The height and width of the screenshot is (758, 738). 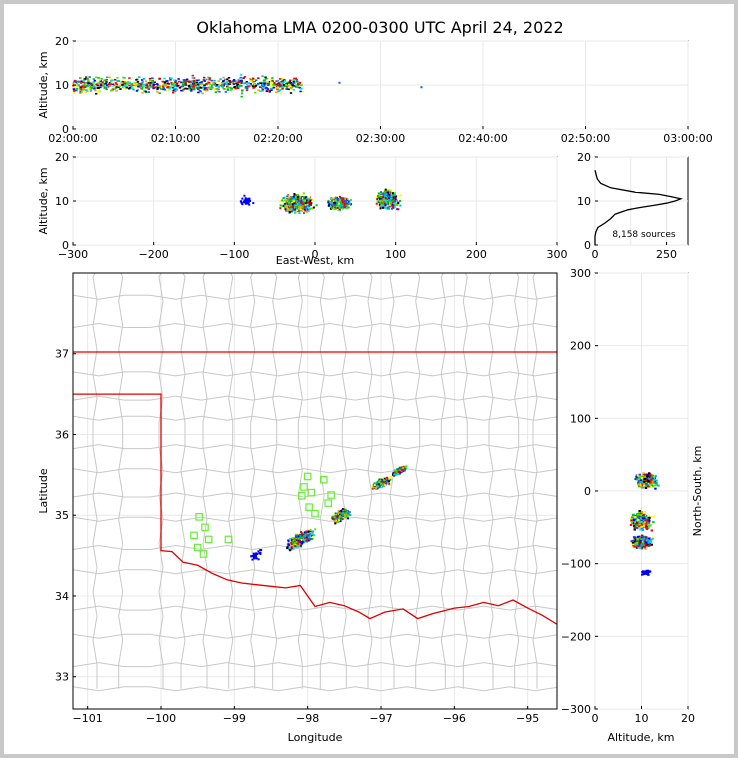 I want to click on map-ytick-label: 36, so click(x=62, y=434).